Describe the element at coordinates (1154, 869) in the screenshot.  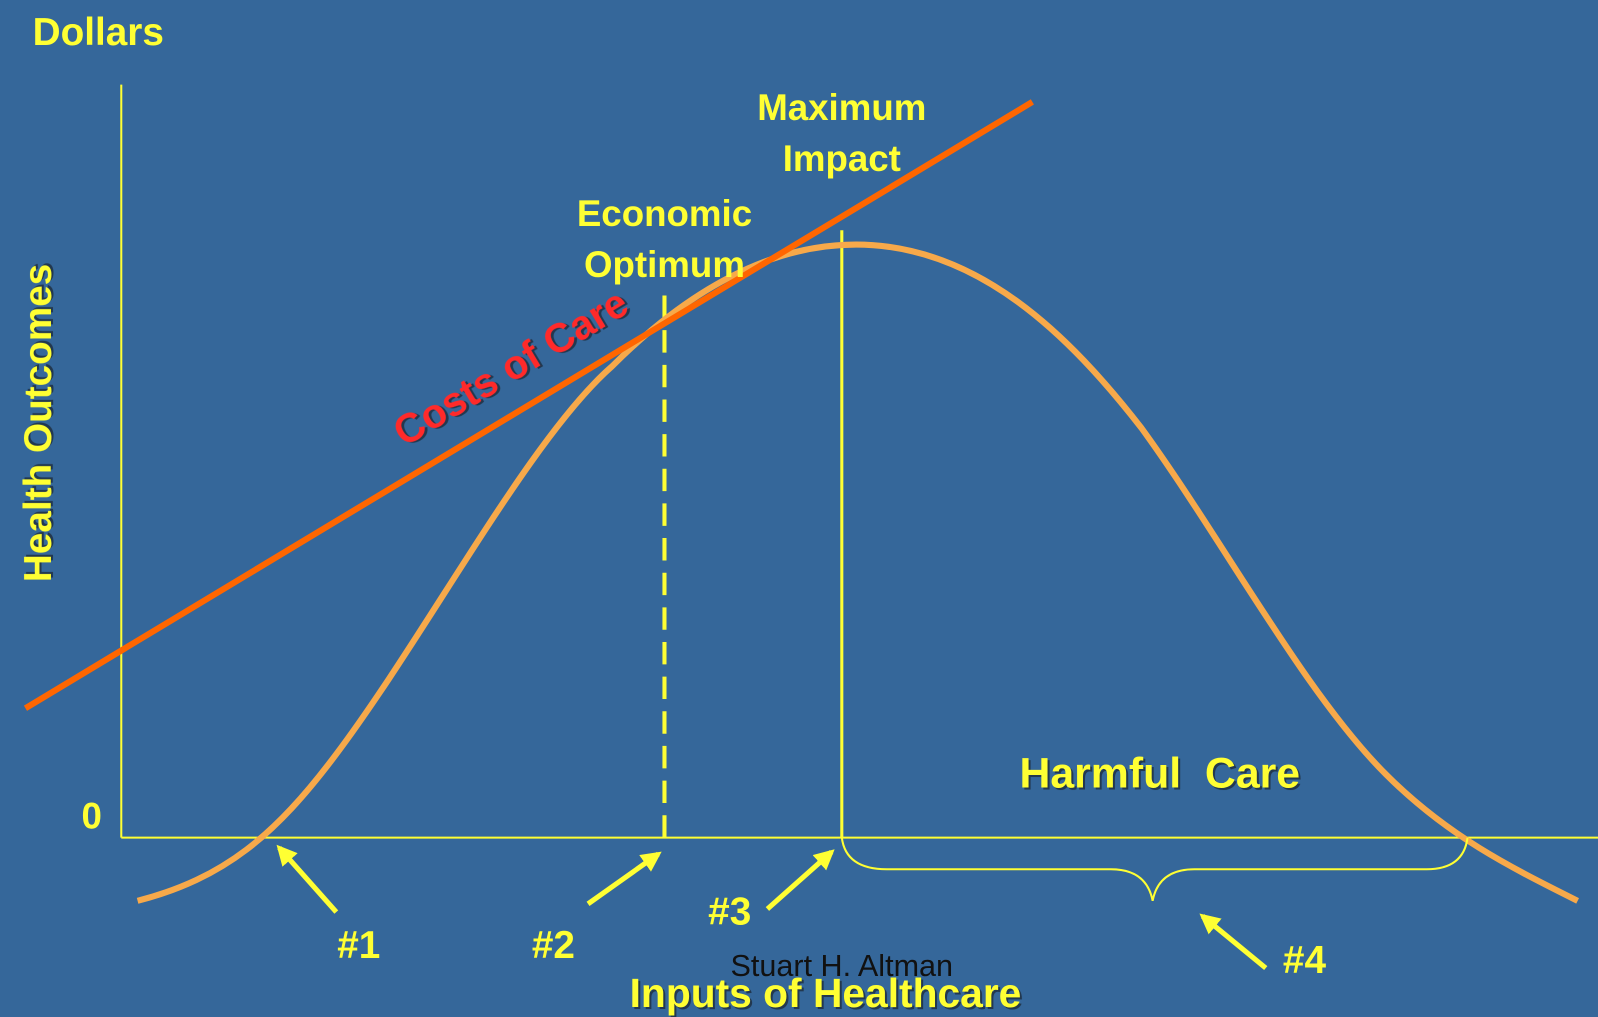
I see `brace` at that location.